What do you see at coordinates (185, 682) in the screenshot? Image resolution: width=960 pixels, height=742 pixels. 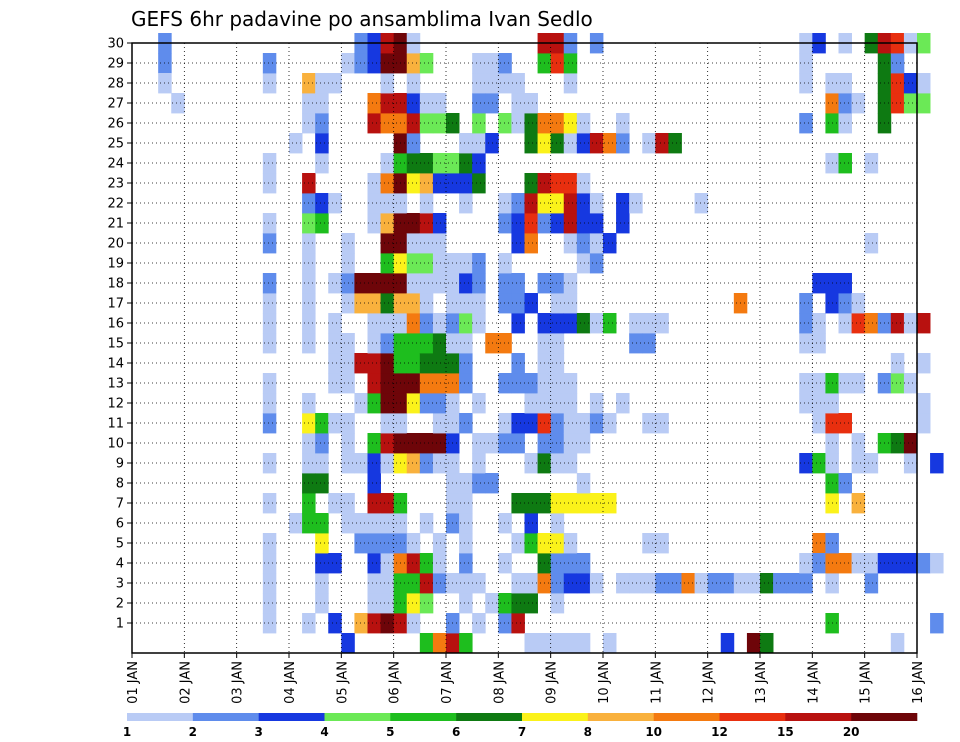 I see `x-tick-label: 02 JAN` at bounding box center [185, 682].